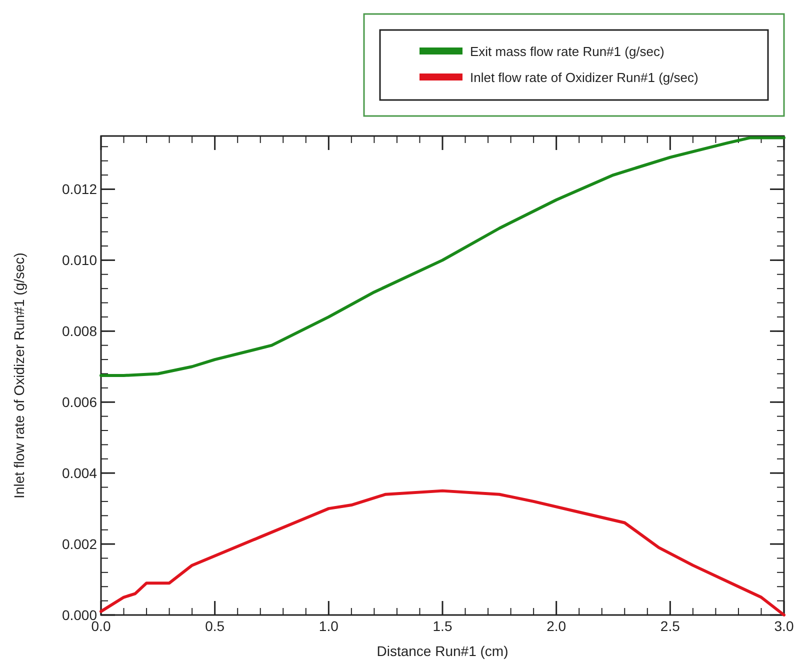 The width and height of the screenshot is (798, 666). I want to click on x-tick-label: 1.0, so click(328, 626).